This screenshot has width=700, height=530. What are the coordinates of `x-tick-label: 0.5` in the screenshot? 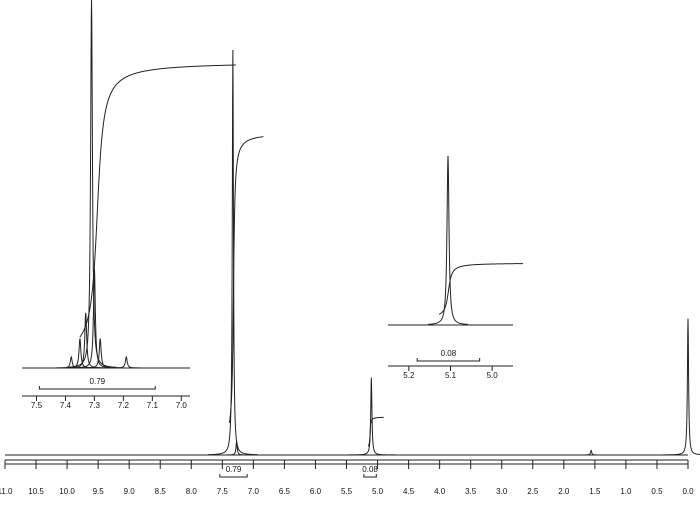 It's located at (657, 491).